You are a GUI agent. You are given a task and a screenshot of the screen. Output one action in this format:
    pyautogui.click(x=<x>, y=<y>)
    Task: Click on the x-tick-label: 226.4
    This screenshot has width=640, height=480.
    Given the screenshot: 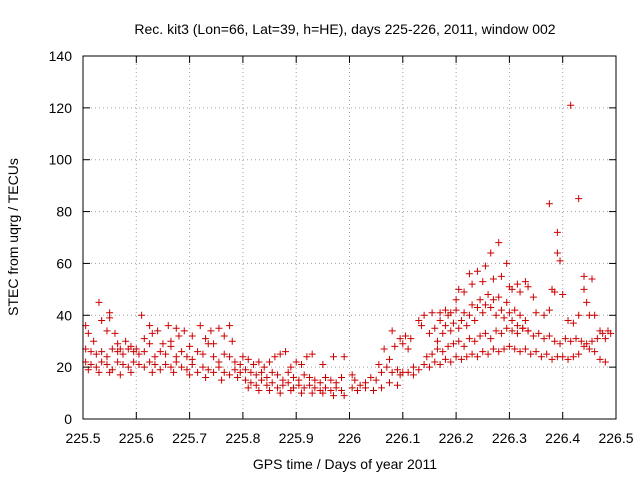 What is the action you would take?
    pyautogui.click(x=562, y=438)
    